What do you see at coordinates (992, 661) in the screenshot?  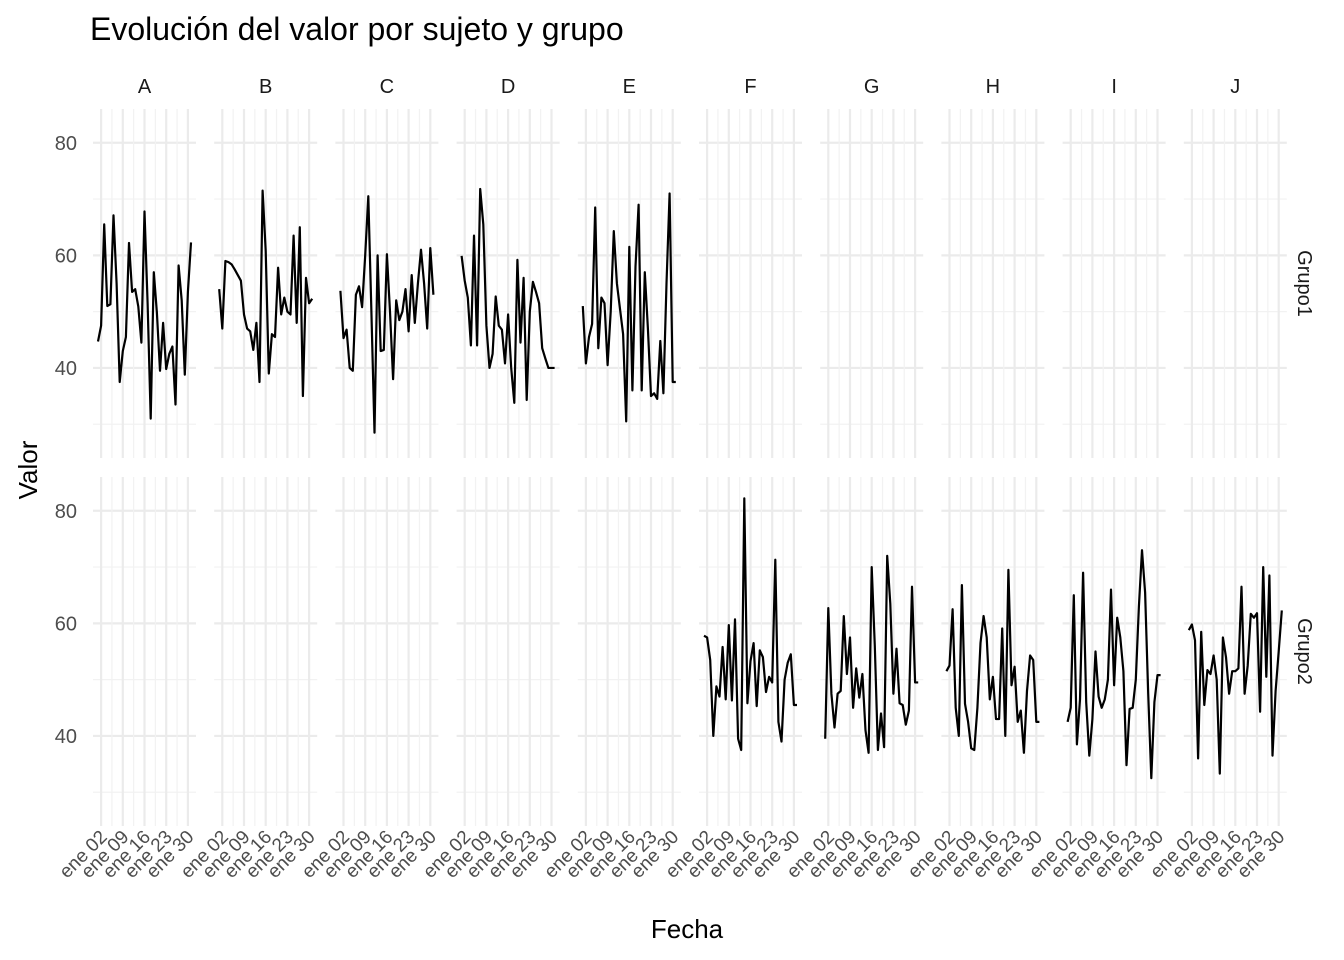 I see `series-line-h-grupo2` at bounding box center [992, 661].